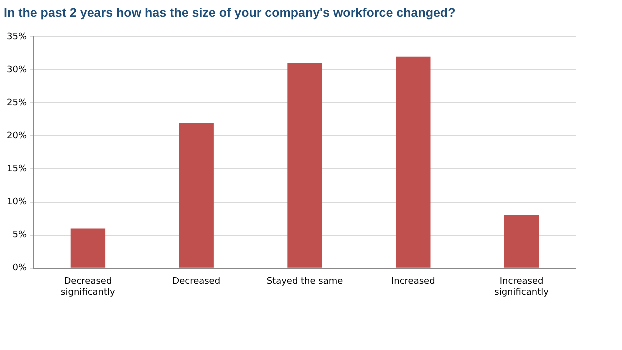  I want to click on y-tick-label: 25%, so click(17, 103).